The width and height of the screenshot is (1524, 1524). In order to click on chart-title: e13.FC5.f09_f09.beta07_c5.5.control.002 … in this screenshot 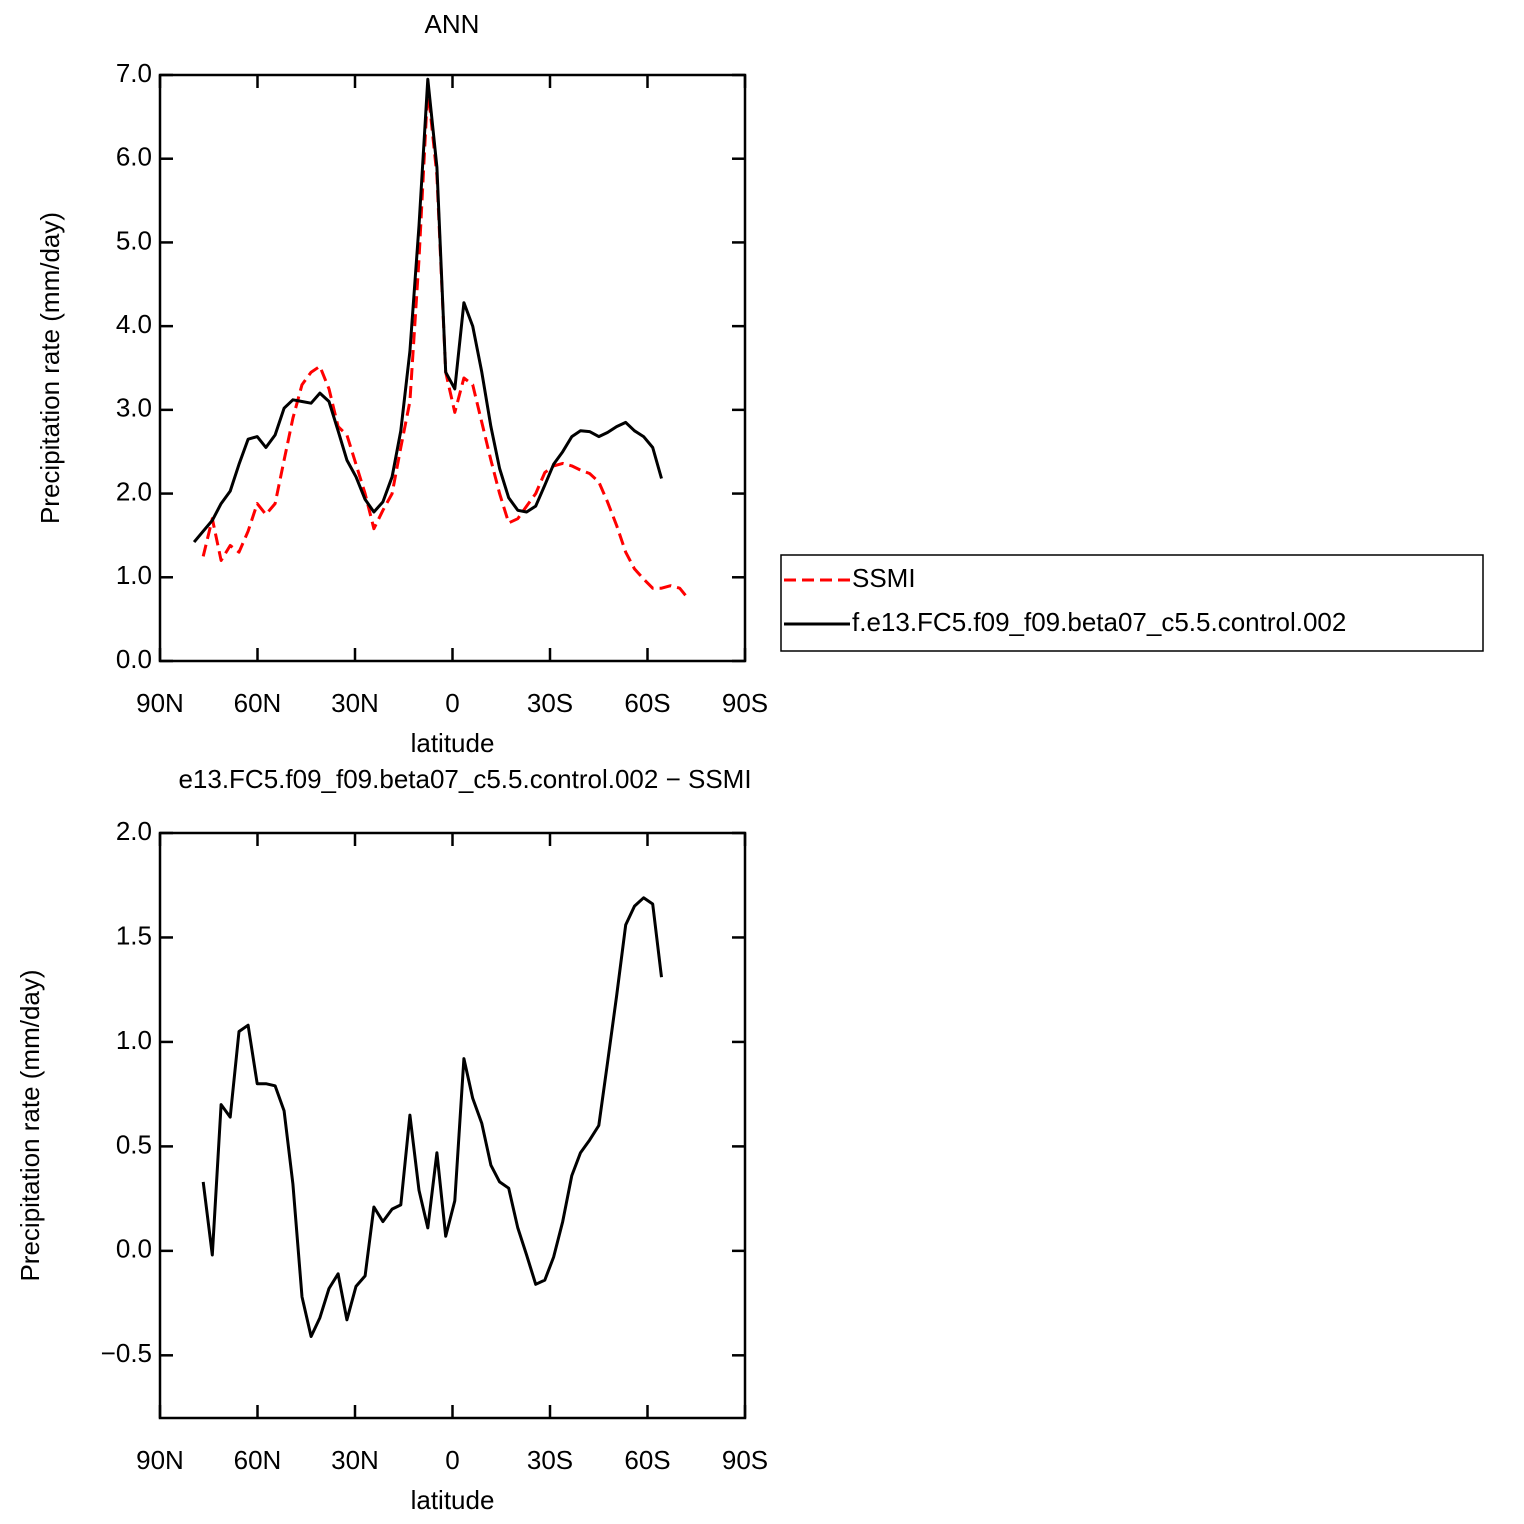, I will do `click(464, 779)`.